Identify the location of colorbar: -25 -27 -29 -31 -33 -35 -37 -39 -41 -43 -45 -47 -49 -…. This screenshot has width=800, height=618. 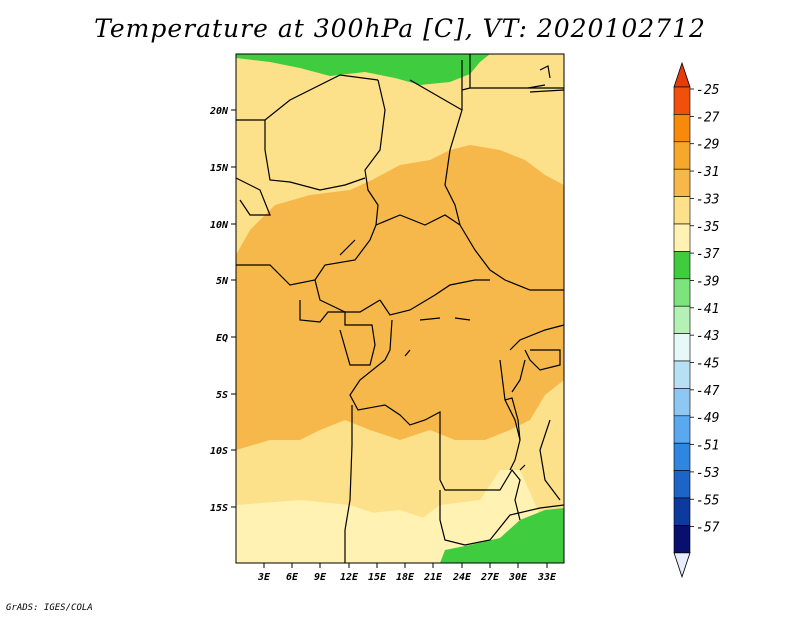
(696, 320).